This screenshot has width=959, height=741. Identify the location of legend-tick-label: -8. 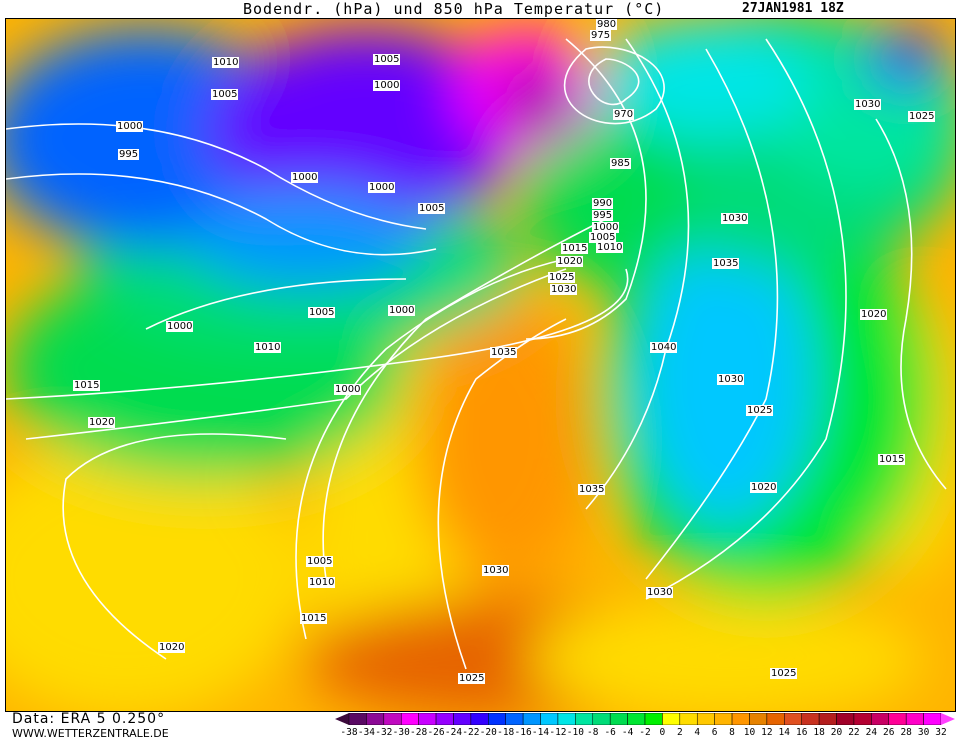
(593, 732).